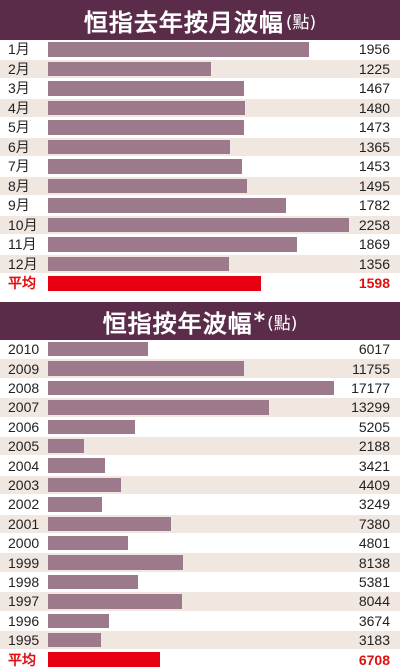 The image size is (400, 670). Describe the element at coordinates (259, 321) in the screenshot. I see `yearly-title-mark: *` at that location.